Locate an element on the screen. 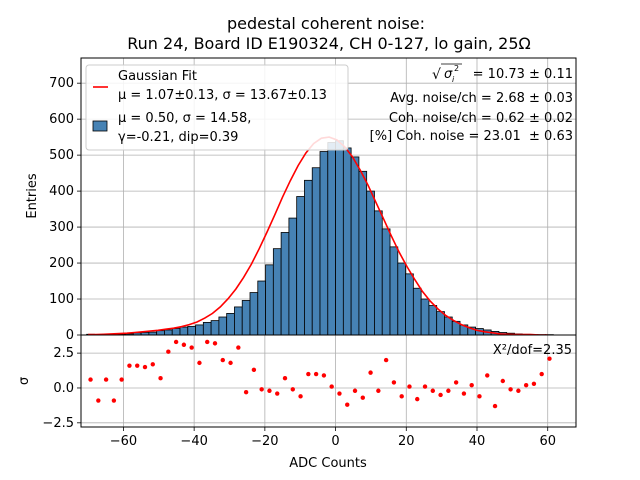 The image size is (640, 480). histogram-y-tick-label: 200 is located at coordinates (61, 263).